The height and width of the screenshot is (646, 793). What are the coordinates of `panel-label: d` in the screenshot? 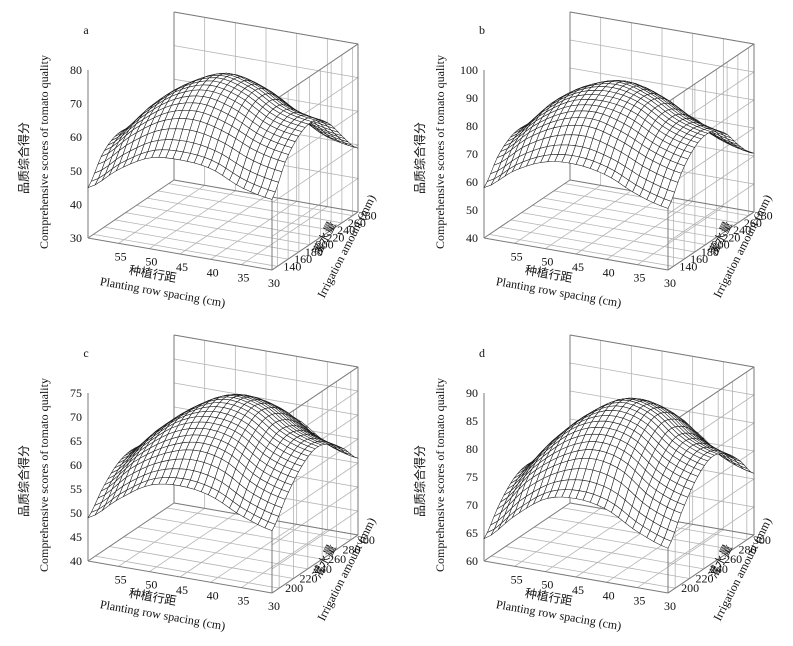 It's located at (482, 353).